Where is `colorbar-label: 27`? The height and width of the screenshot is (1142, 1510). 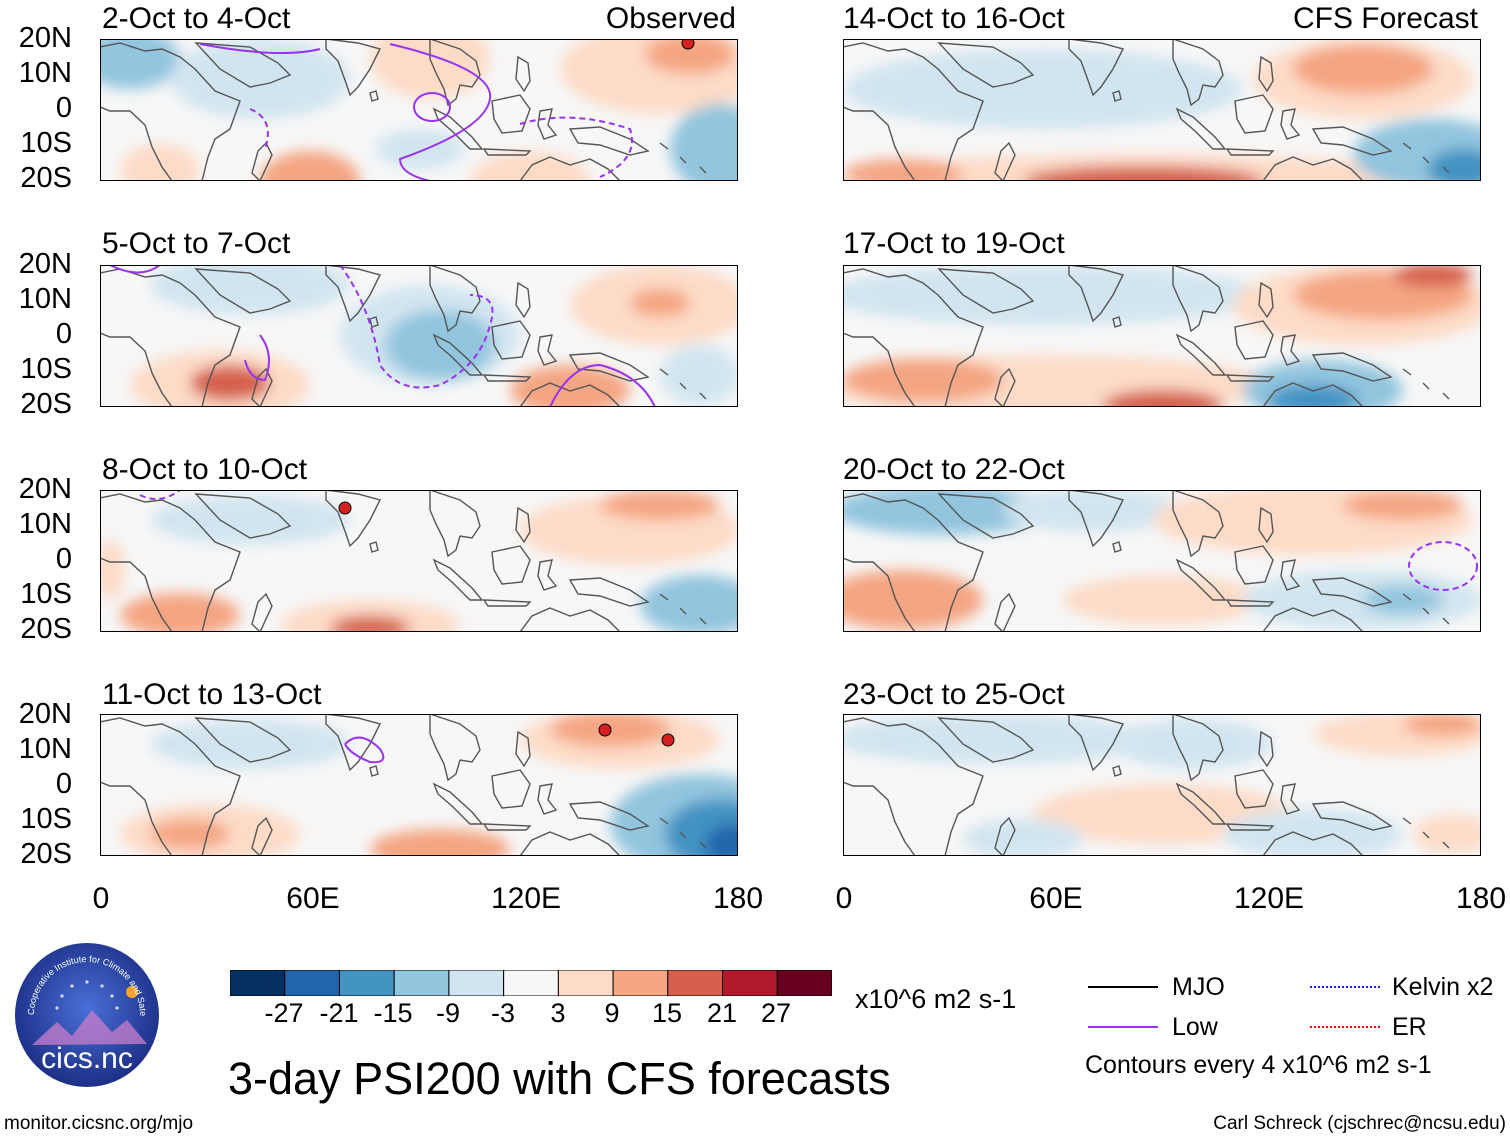 colorbar-label: 27 is located at coordinates (776, 1013).